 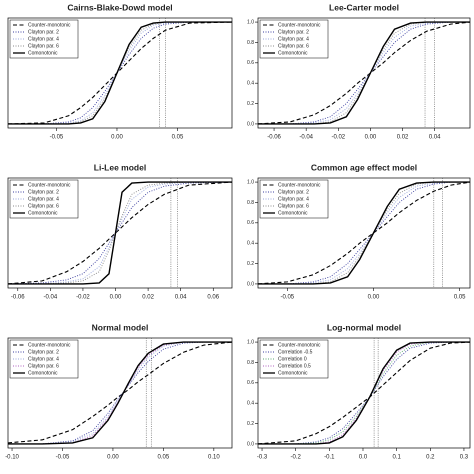 What do you see at coordinates (363, 458) in the screenshot?
I see `x-tick-label: 0.0` at bounding box center [363, 458].